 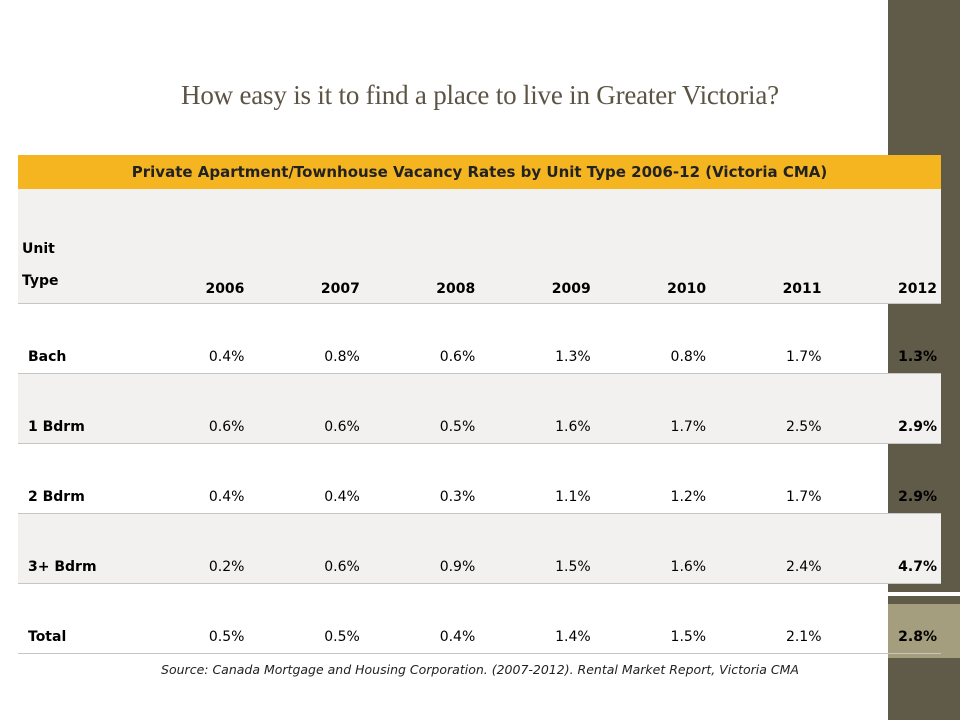 I want to click on table-cell: 1.2%, so click(x=652, y=478).